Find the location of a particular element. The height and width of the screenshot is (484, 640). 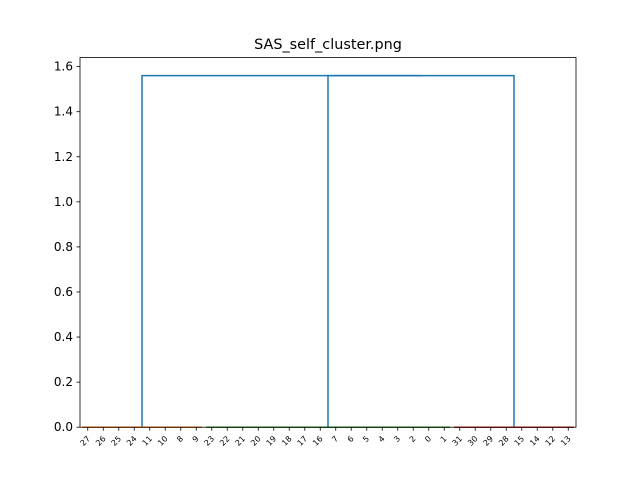

y-tick-label: 0.6 is located at coordinates (63, 292).